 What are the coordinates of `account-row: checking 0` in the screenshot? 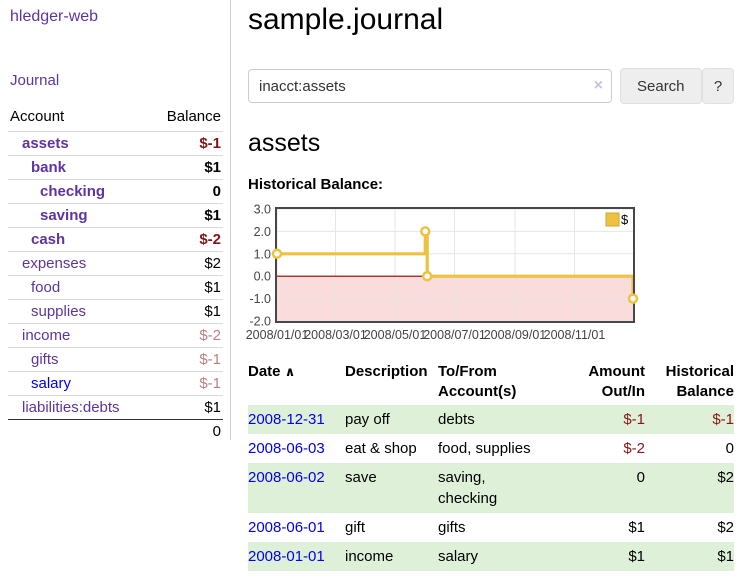 It's located at (115, 191).